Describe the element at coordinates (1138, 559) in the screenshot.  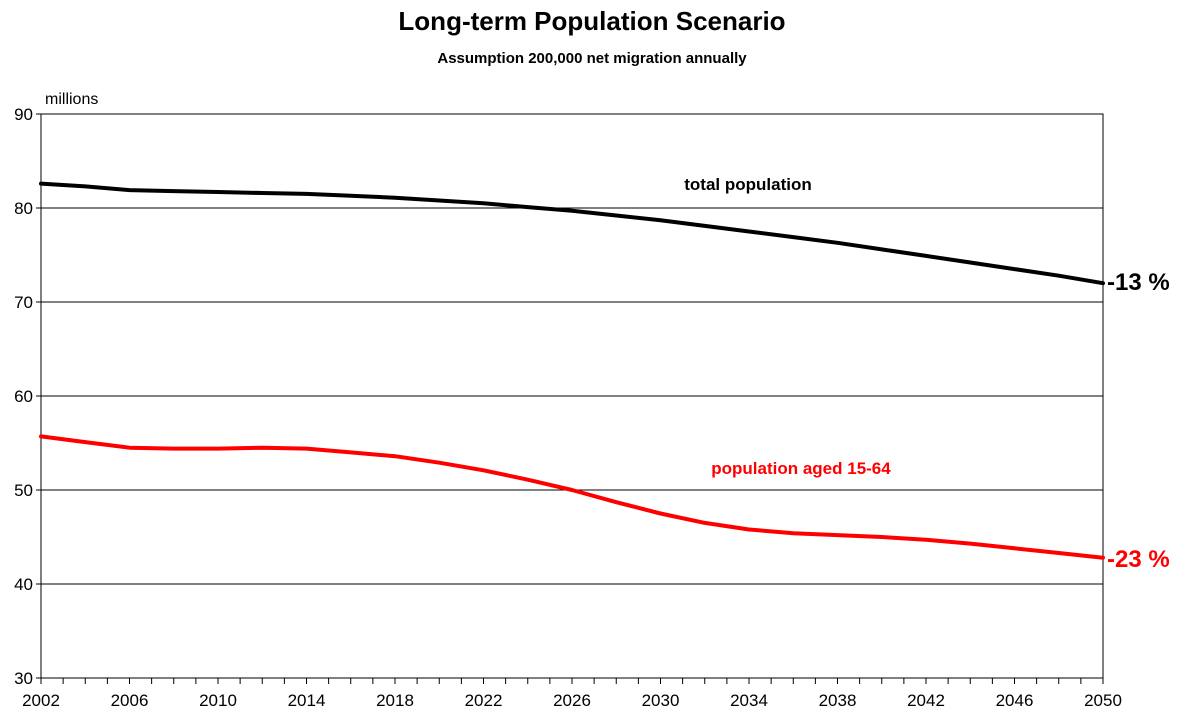
I see `end-label-working-age-change: -23 %` at that location.